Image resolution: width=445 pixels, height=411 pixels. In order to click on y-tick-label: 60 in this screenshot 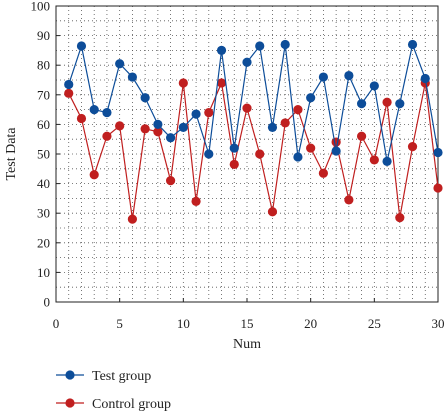, I will do `click(43, 124)`.